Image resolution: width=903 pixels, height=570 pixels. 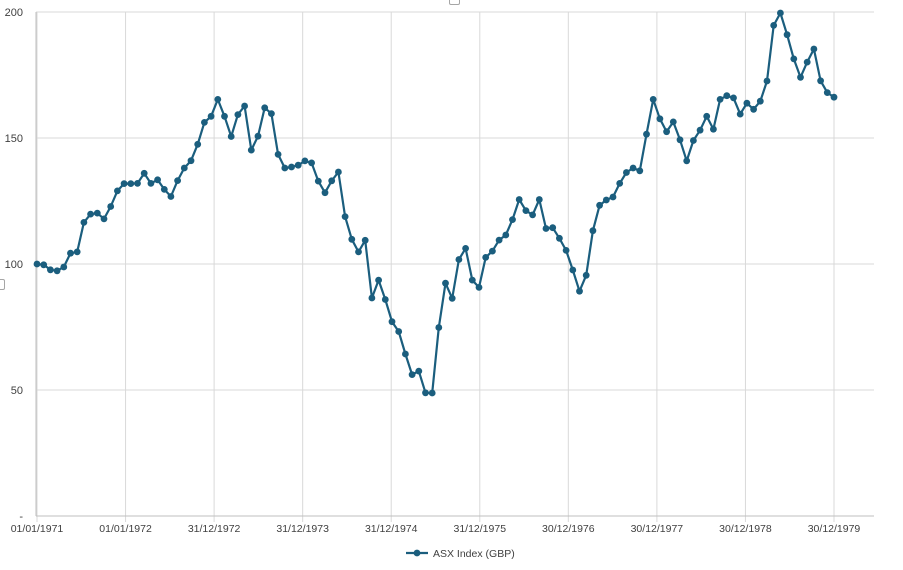 What do you see at coordinates (454, 2) in the screenshot?
I see `chart-resize-handle-top` at bounding box center [454, 2].